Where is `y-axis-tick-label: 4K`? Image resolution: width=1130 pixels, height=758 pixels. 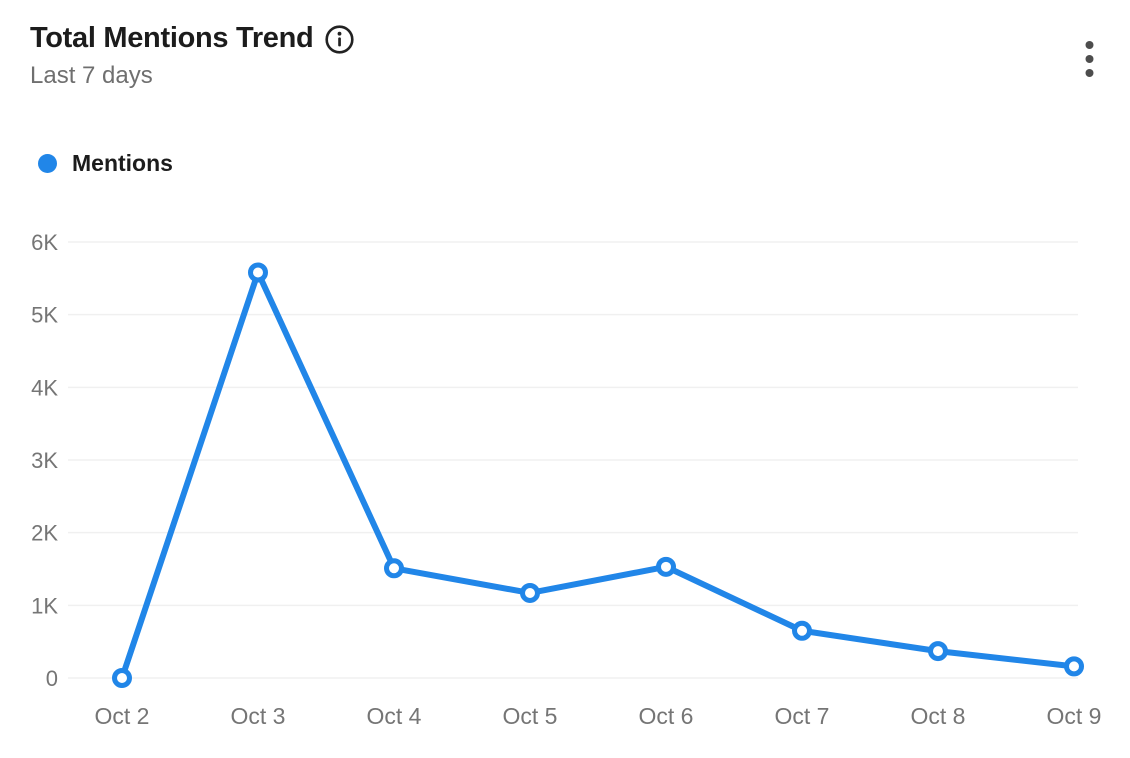
y-axis-tick-label: 4K is located at coordinates (44, 387).